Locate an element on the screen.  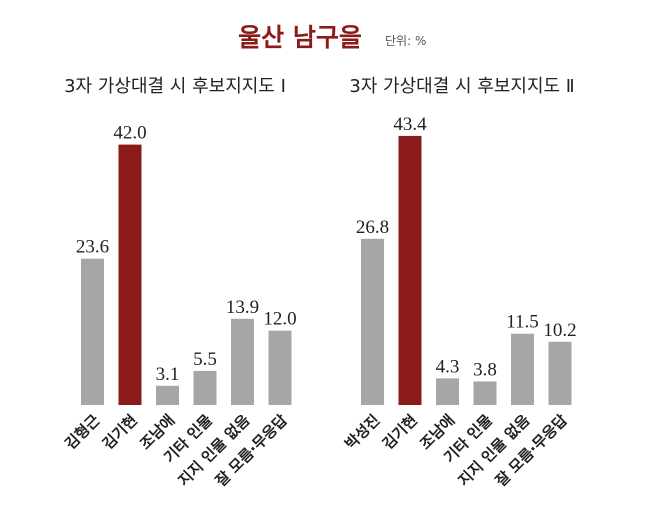
chart-subtitle: 3자 가상대결 시 후보지지도 Ⅰ is located at coordinates (175, 86).